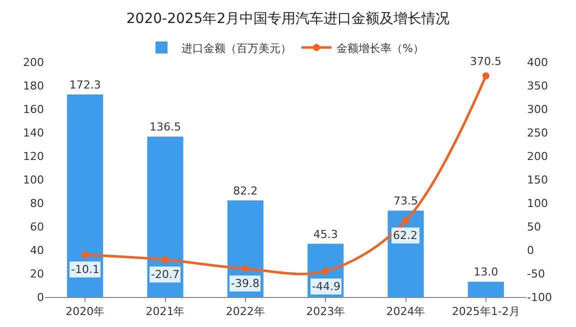 This screenshot has width=576, height=327. I want to click on y2-tick-label: 100, so click(537, 203).